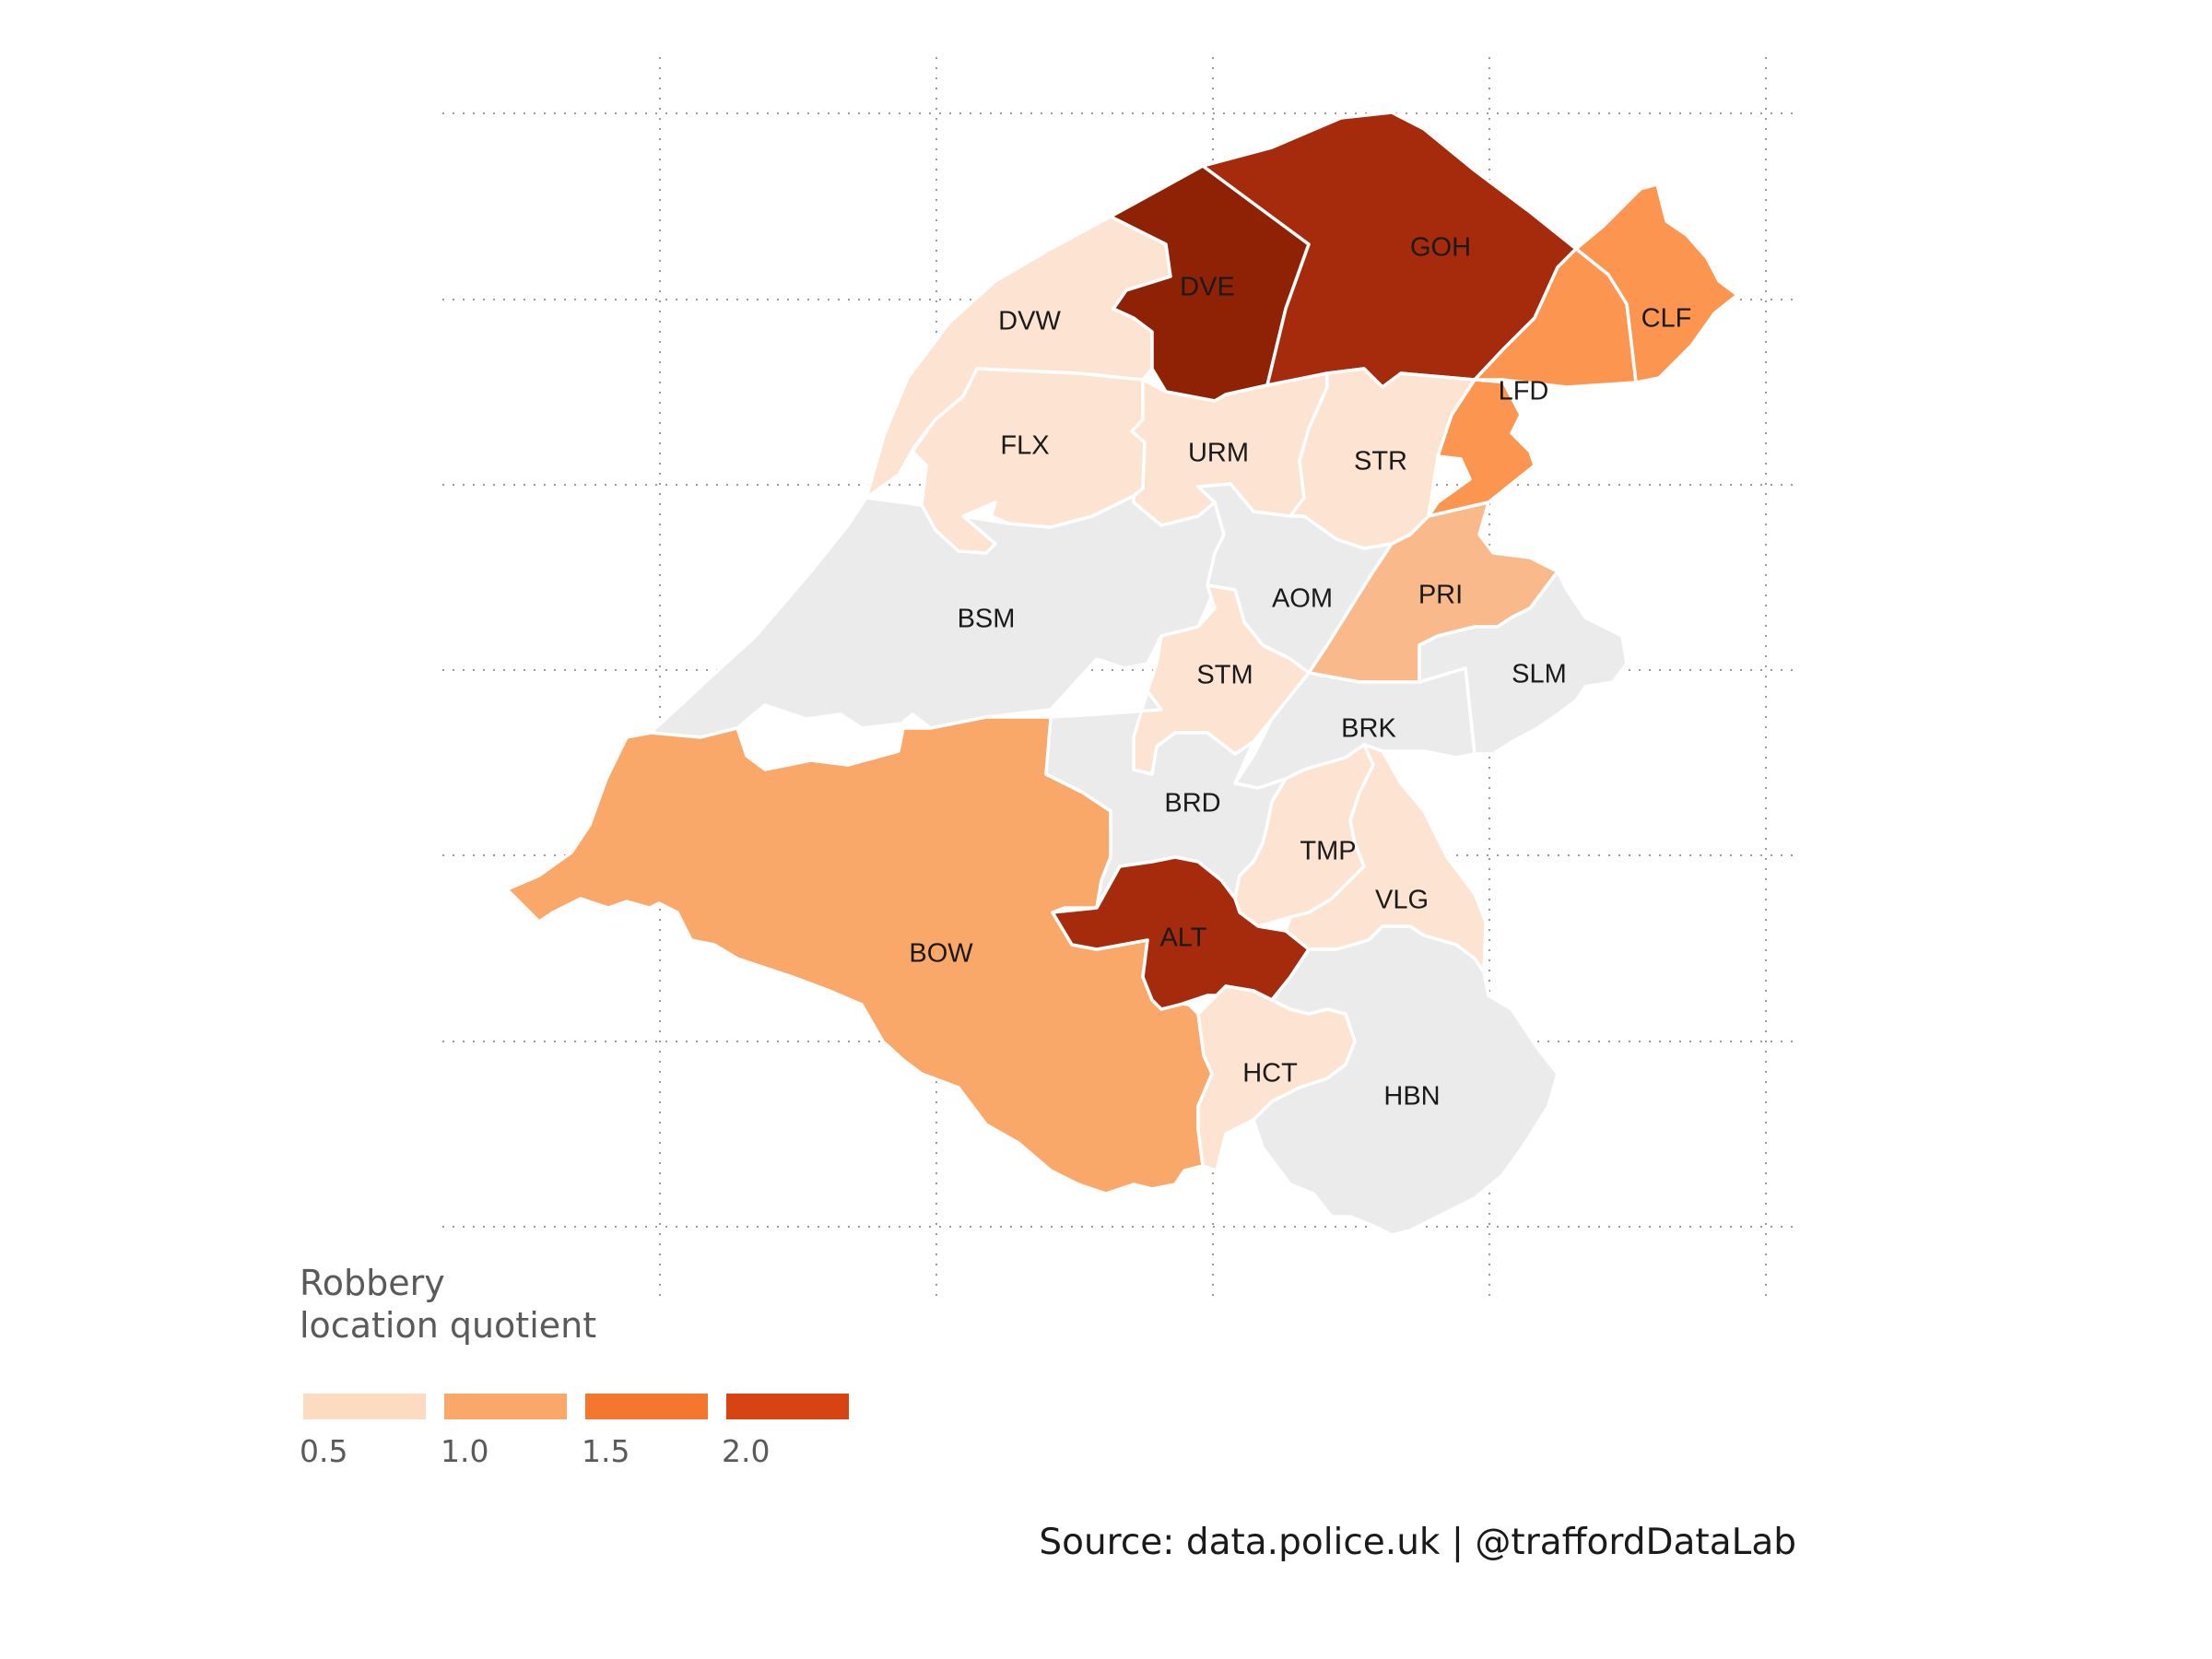 This screenshot has height=1659, width=2212. What do you see at coordinates (1402, 900) in the screenshot?
I see `ward-label-VLG: VLG` at bounding box center [1402, 900].